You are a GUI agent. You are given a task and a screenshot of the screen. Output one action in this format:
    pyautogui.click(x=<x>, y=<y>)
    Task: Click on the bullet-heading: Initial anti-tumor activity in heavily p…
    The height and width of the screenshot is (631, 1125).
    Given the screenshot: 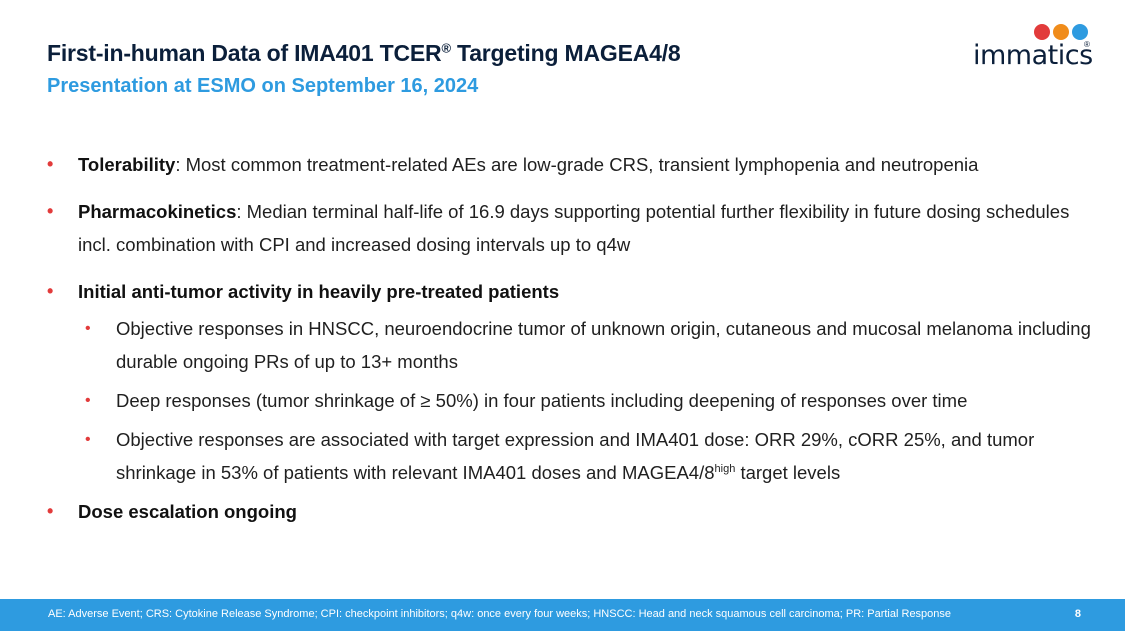 What is the action you would take?
    pyautogui.click(x=319, y=291)
    